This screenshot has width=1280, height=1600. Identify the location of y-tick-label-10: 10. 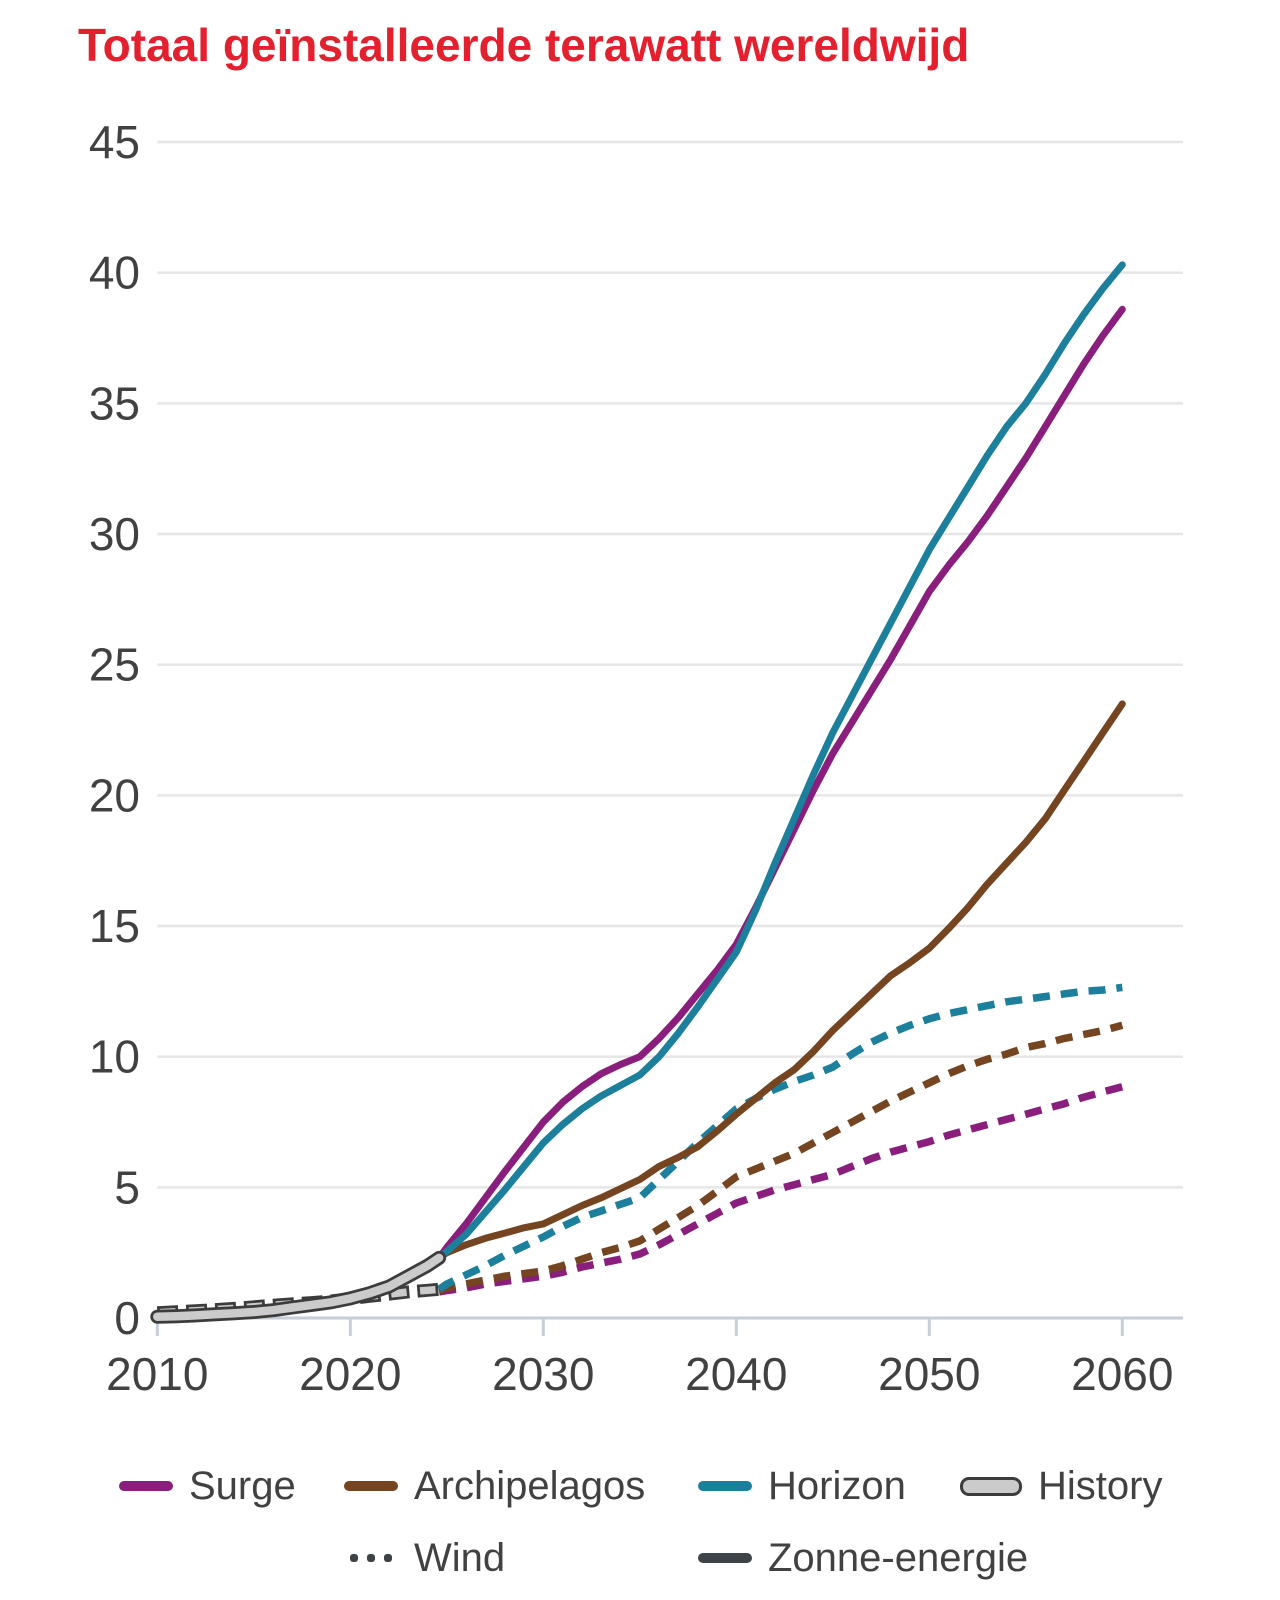
(114, 1057).